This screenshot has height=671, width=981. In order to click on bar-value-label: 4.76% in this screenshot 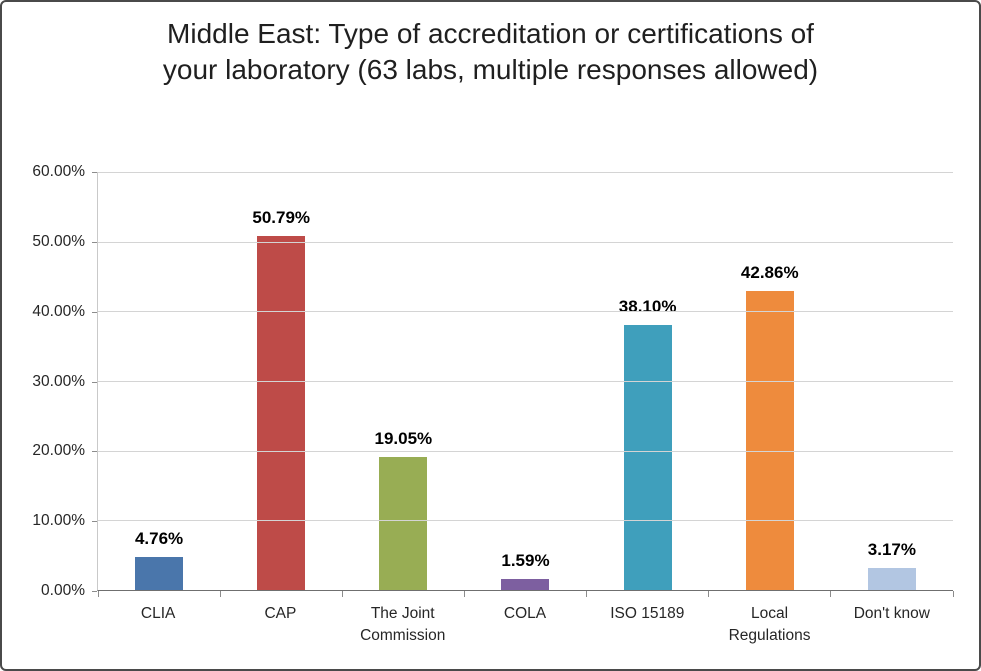, I will do `click(159, 538)`.